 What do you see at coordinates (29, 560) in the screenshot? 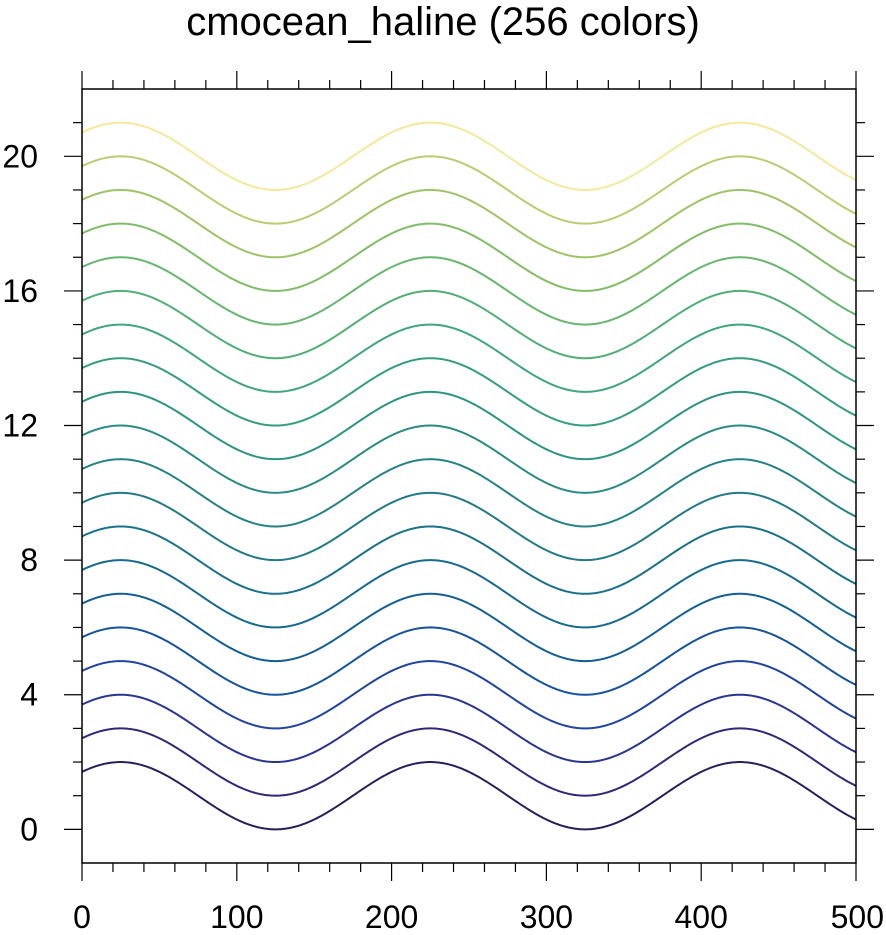
I see `y-tick-label: 8` at bounding box center [29, 560].